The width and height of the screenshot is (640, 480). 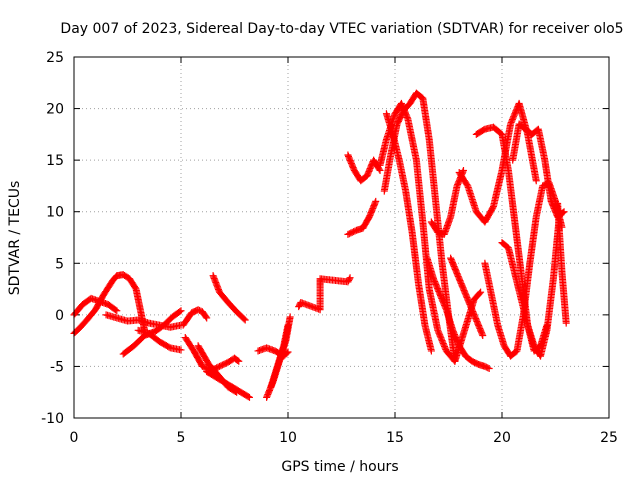 I want to click on x-tick-labels: 0 5 10 15 20 25, so click(x=344, y=438).